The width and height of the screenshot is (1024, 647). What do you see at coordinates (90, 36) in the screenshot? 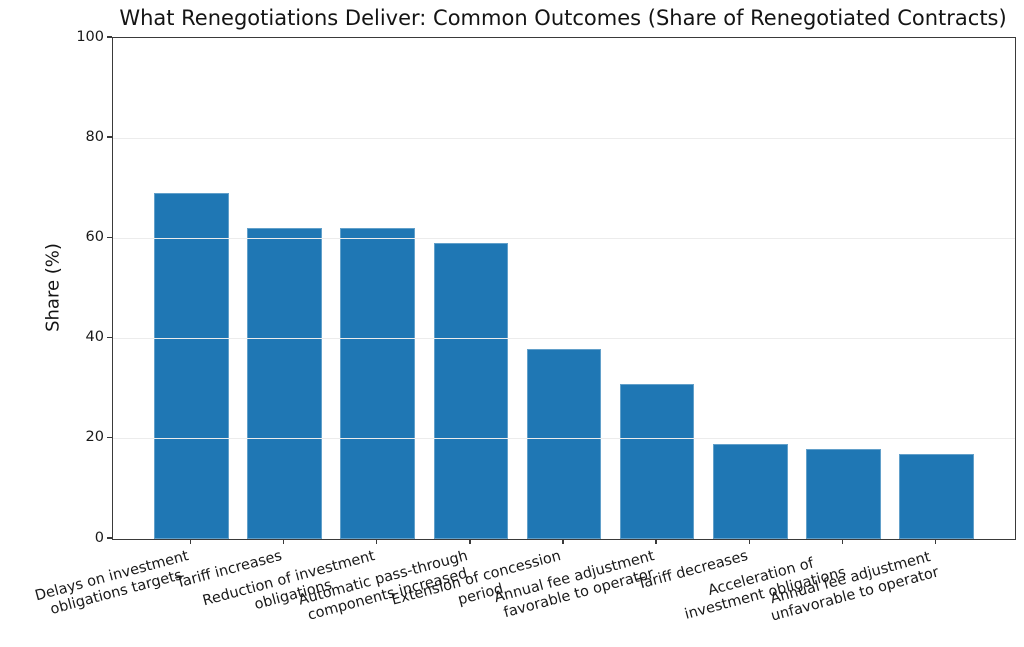
I see `y-tick-label-100: 100` at bounding box center [90, 36].